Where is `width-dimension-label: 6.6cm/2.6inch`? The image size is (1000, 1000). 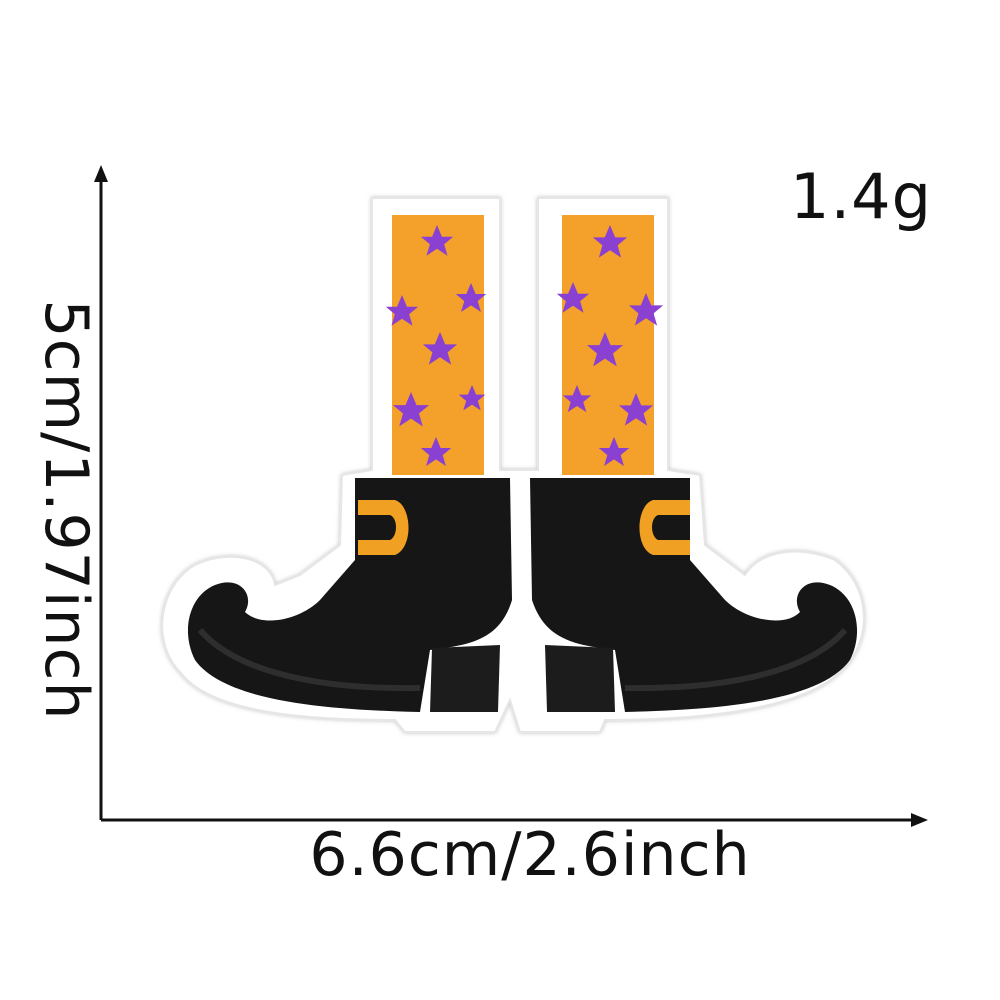
width-dimension-label: 6.6cm/2.6inch is located at coordinates (530, 855).